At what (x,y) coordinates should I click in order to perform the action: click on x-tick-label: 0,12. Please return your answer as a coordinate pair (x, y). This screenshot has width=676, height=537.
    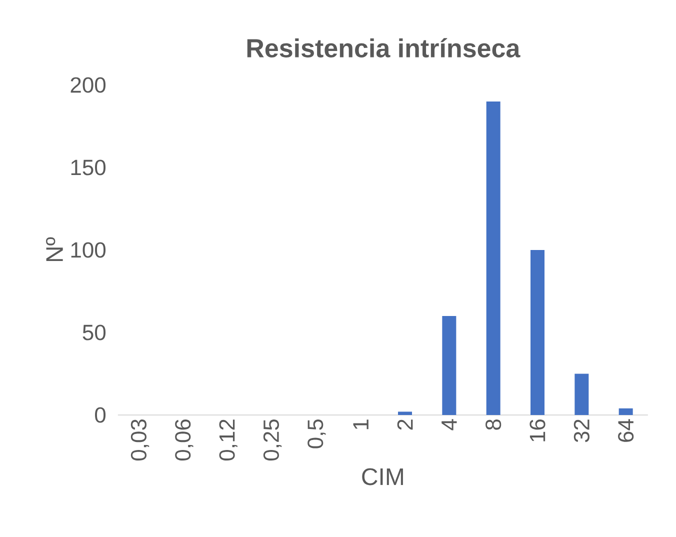
    Looking at the image, I should click on (228, 440).